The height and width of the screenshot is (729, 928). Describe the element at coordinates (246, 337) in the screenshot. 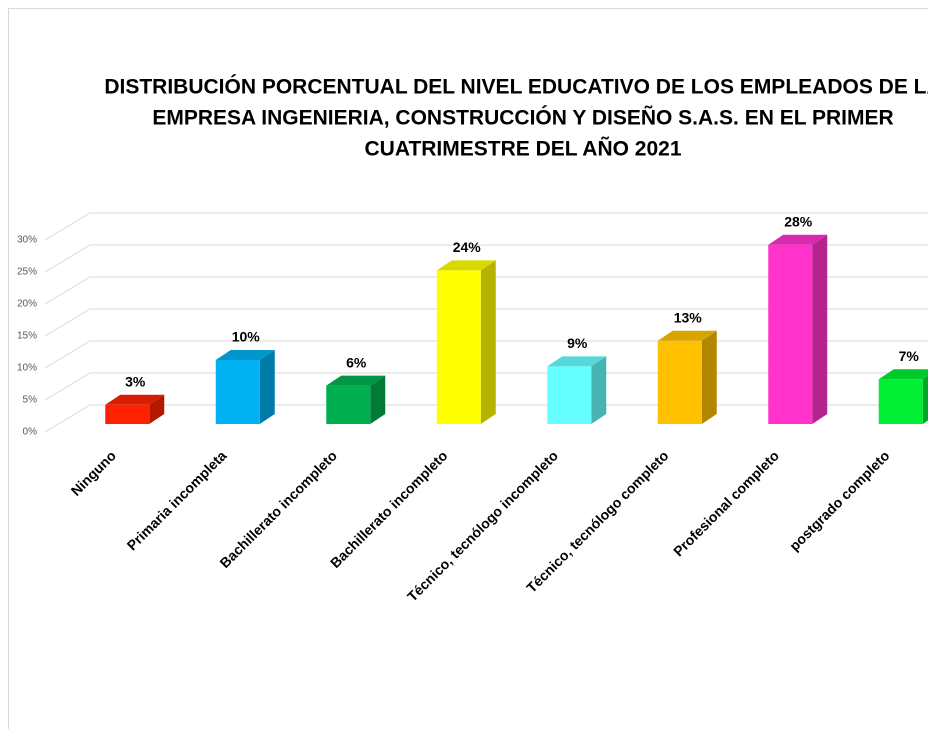

I see `value-label: 10%` at that location.